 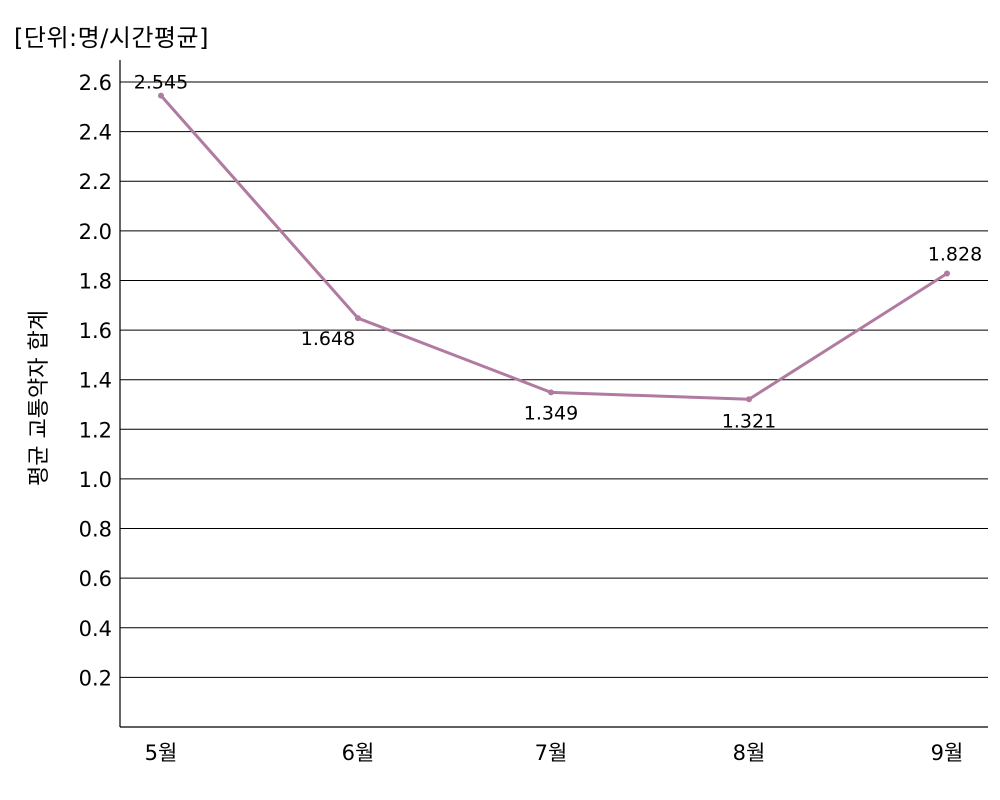 I want to click on data-label: 1.648, so click(x=328, y=339).